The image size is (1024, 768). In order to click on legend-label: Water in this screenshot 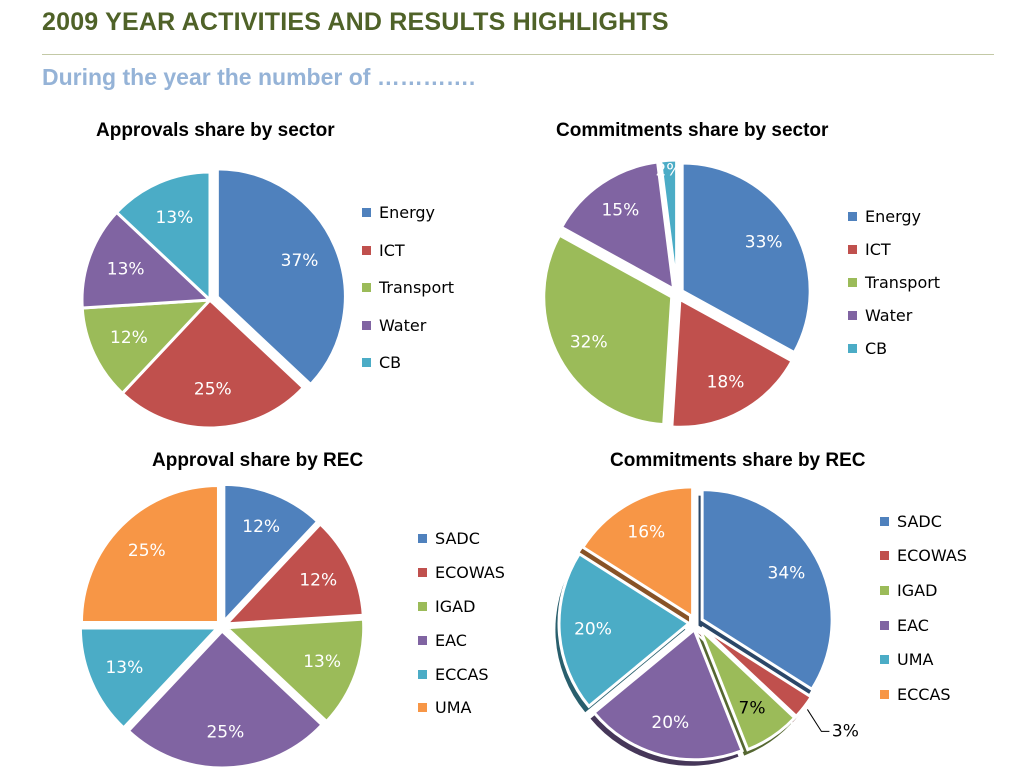, I will do `click(403, 325)`.